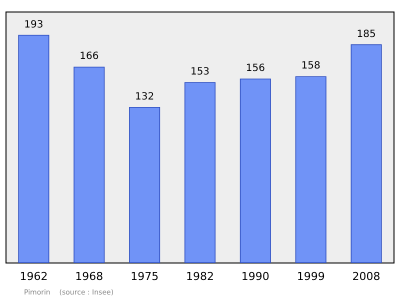  I want to click on x-tick-label: 1962, so click(34, 276).